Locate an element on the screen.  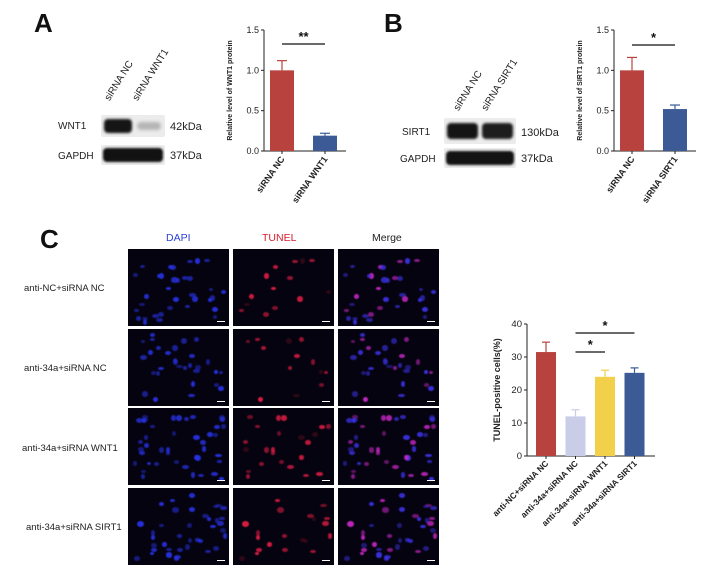
y-axis-label: Relative level of SIRT1 protein is located at coordinates (580, 90).